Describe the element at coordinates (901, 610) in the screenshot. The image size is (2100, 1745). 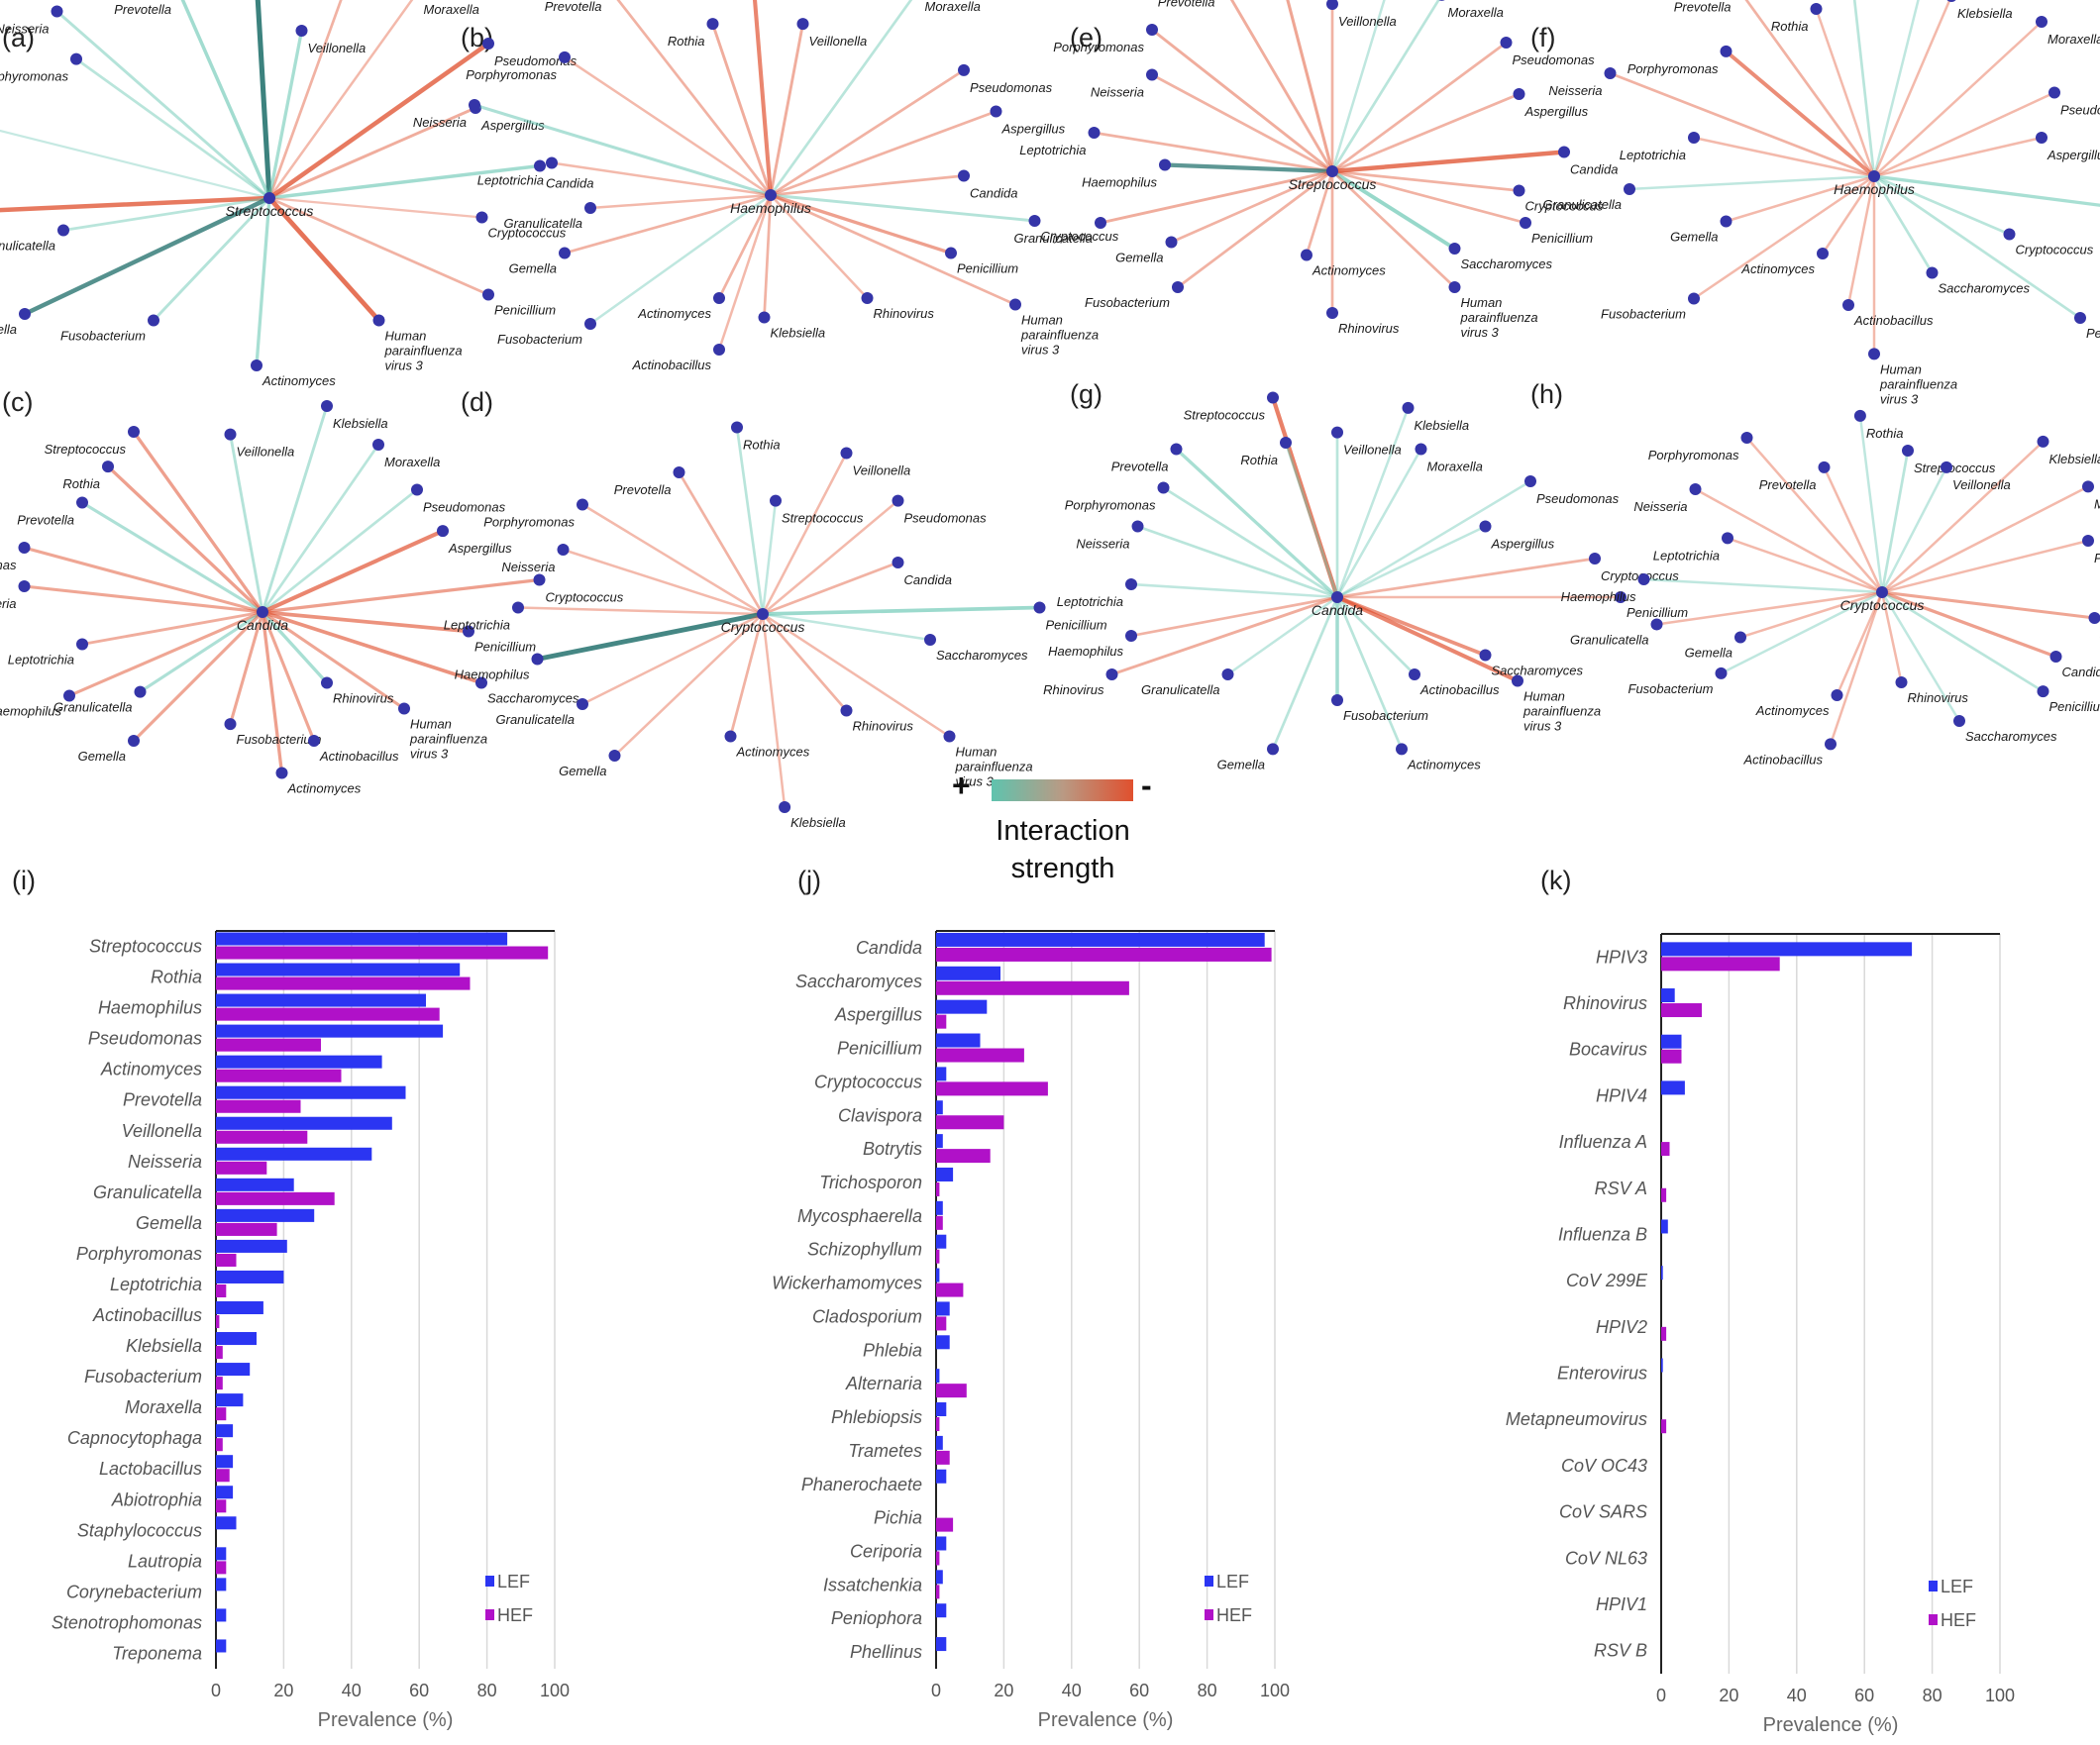
I see `edge-cryptococcus-penicillium` at that location.